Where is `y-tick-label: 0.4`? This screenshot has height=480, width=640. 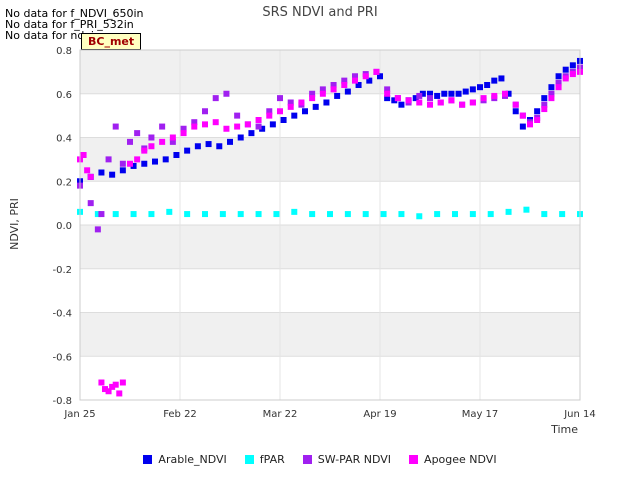 y-tick-label: 0.4 is located at coordinates (64, 139).